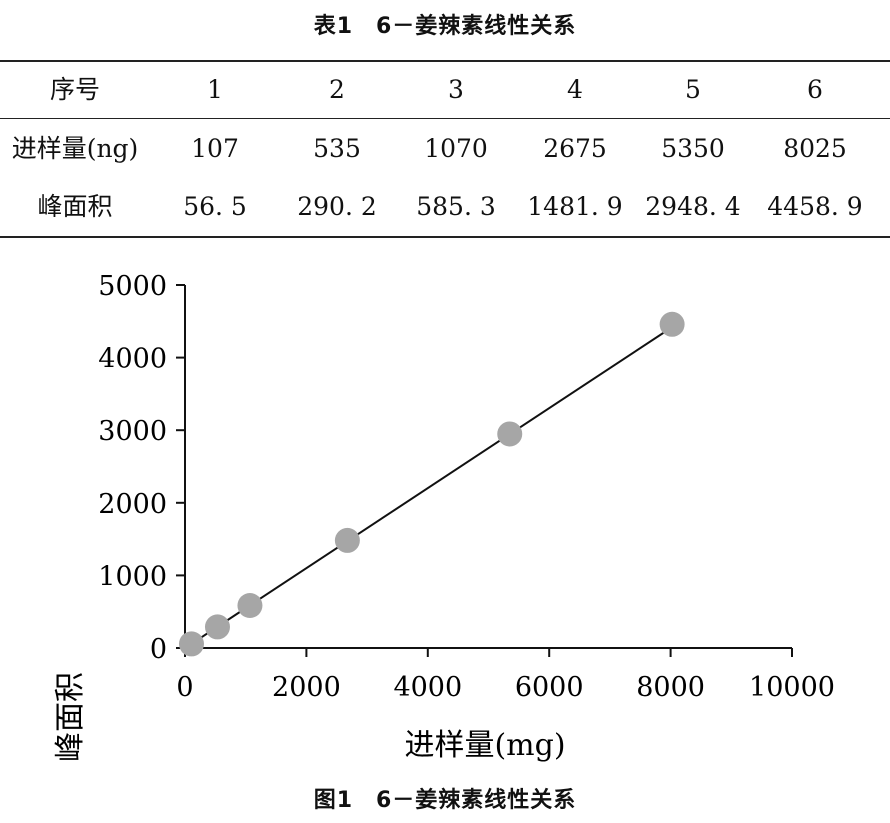 The width and height of the screenshot is (890, 823). What do you see at coordinates (456, 148) in the screenshot?
I see `table-cell: 1070` at bounding box center [456, 148].